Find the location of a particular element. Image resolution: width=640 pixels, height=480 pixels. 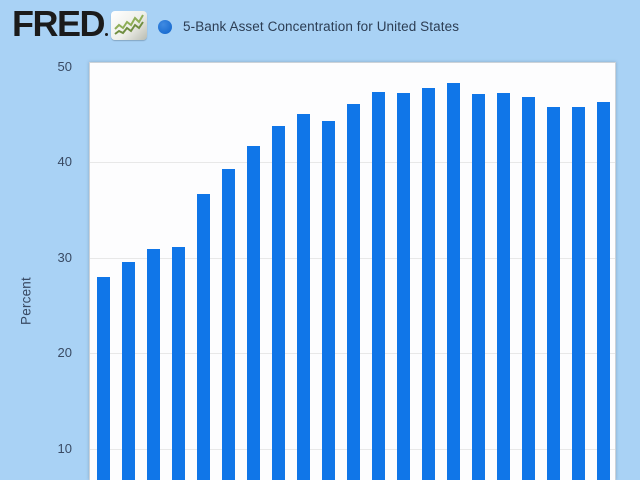

fred-logo-text: FRED is located at coordinates (59, 23).